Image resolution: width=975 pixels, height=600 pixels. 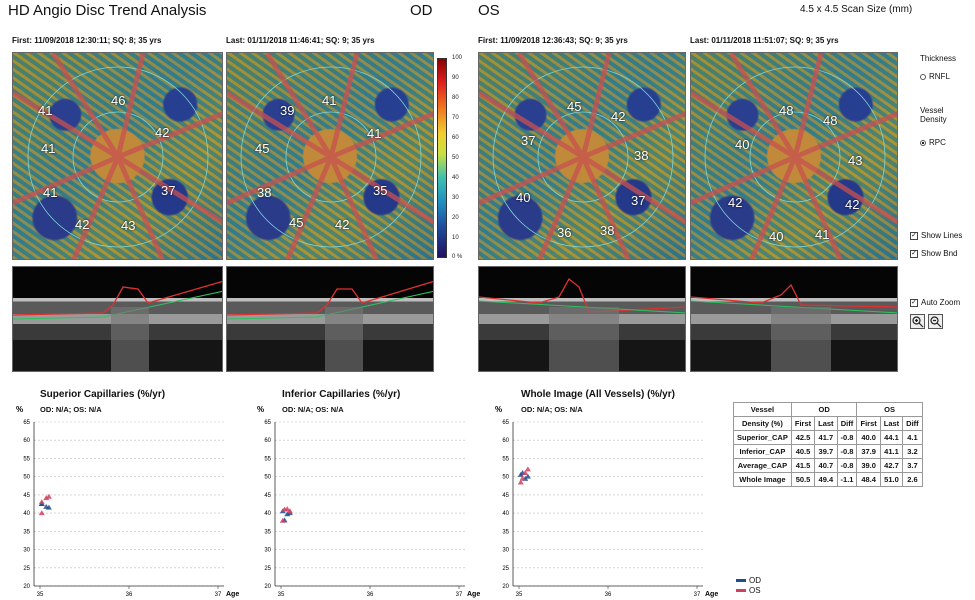 What do you see at coordinates (26, 459) in the screenshot?
I see `y-tick-label: 55` at bounding box center [26, 459].